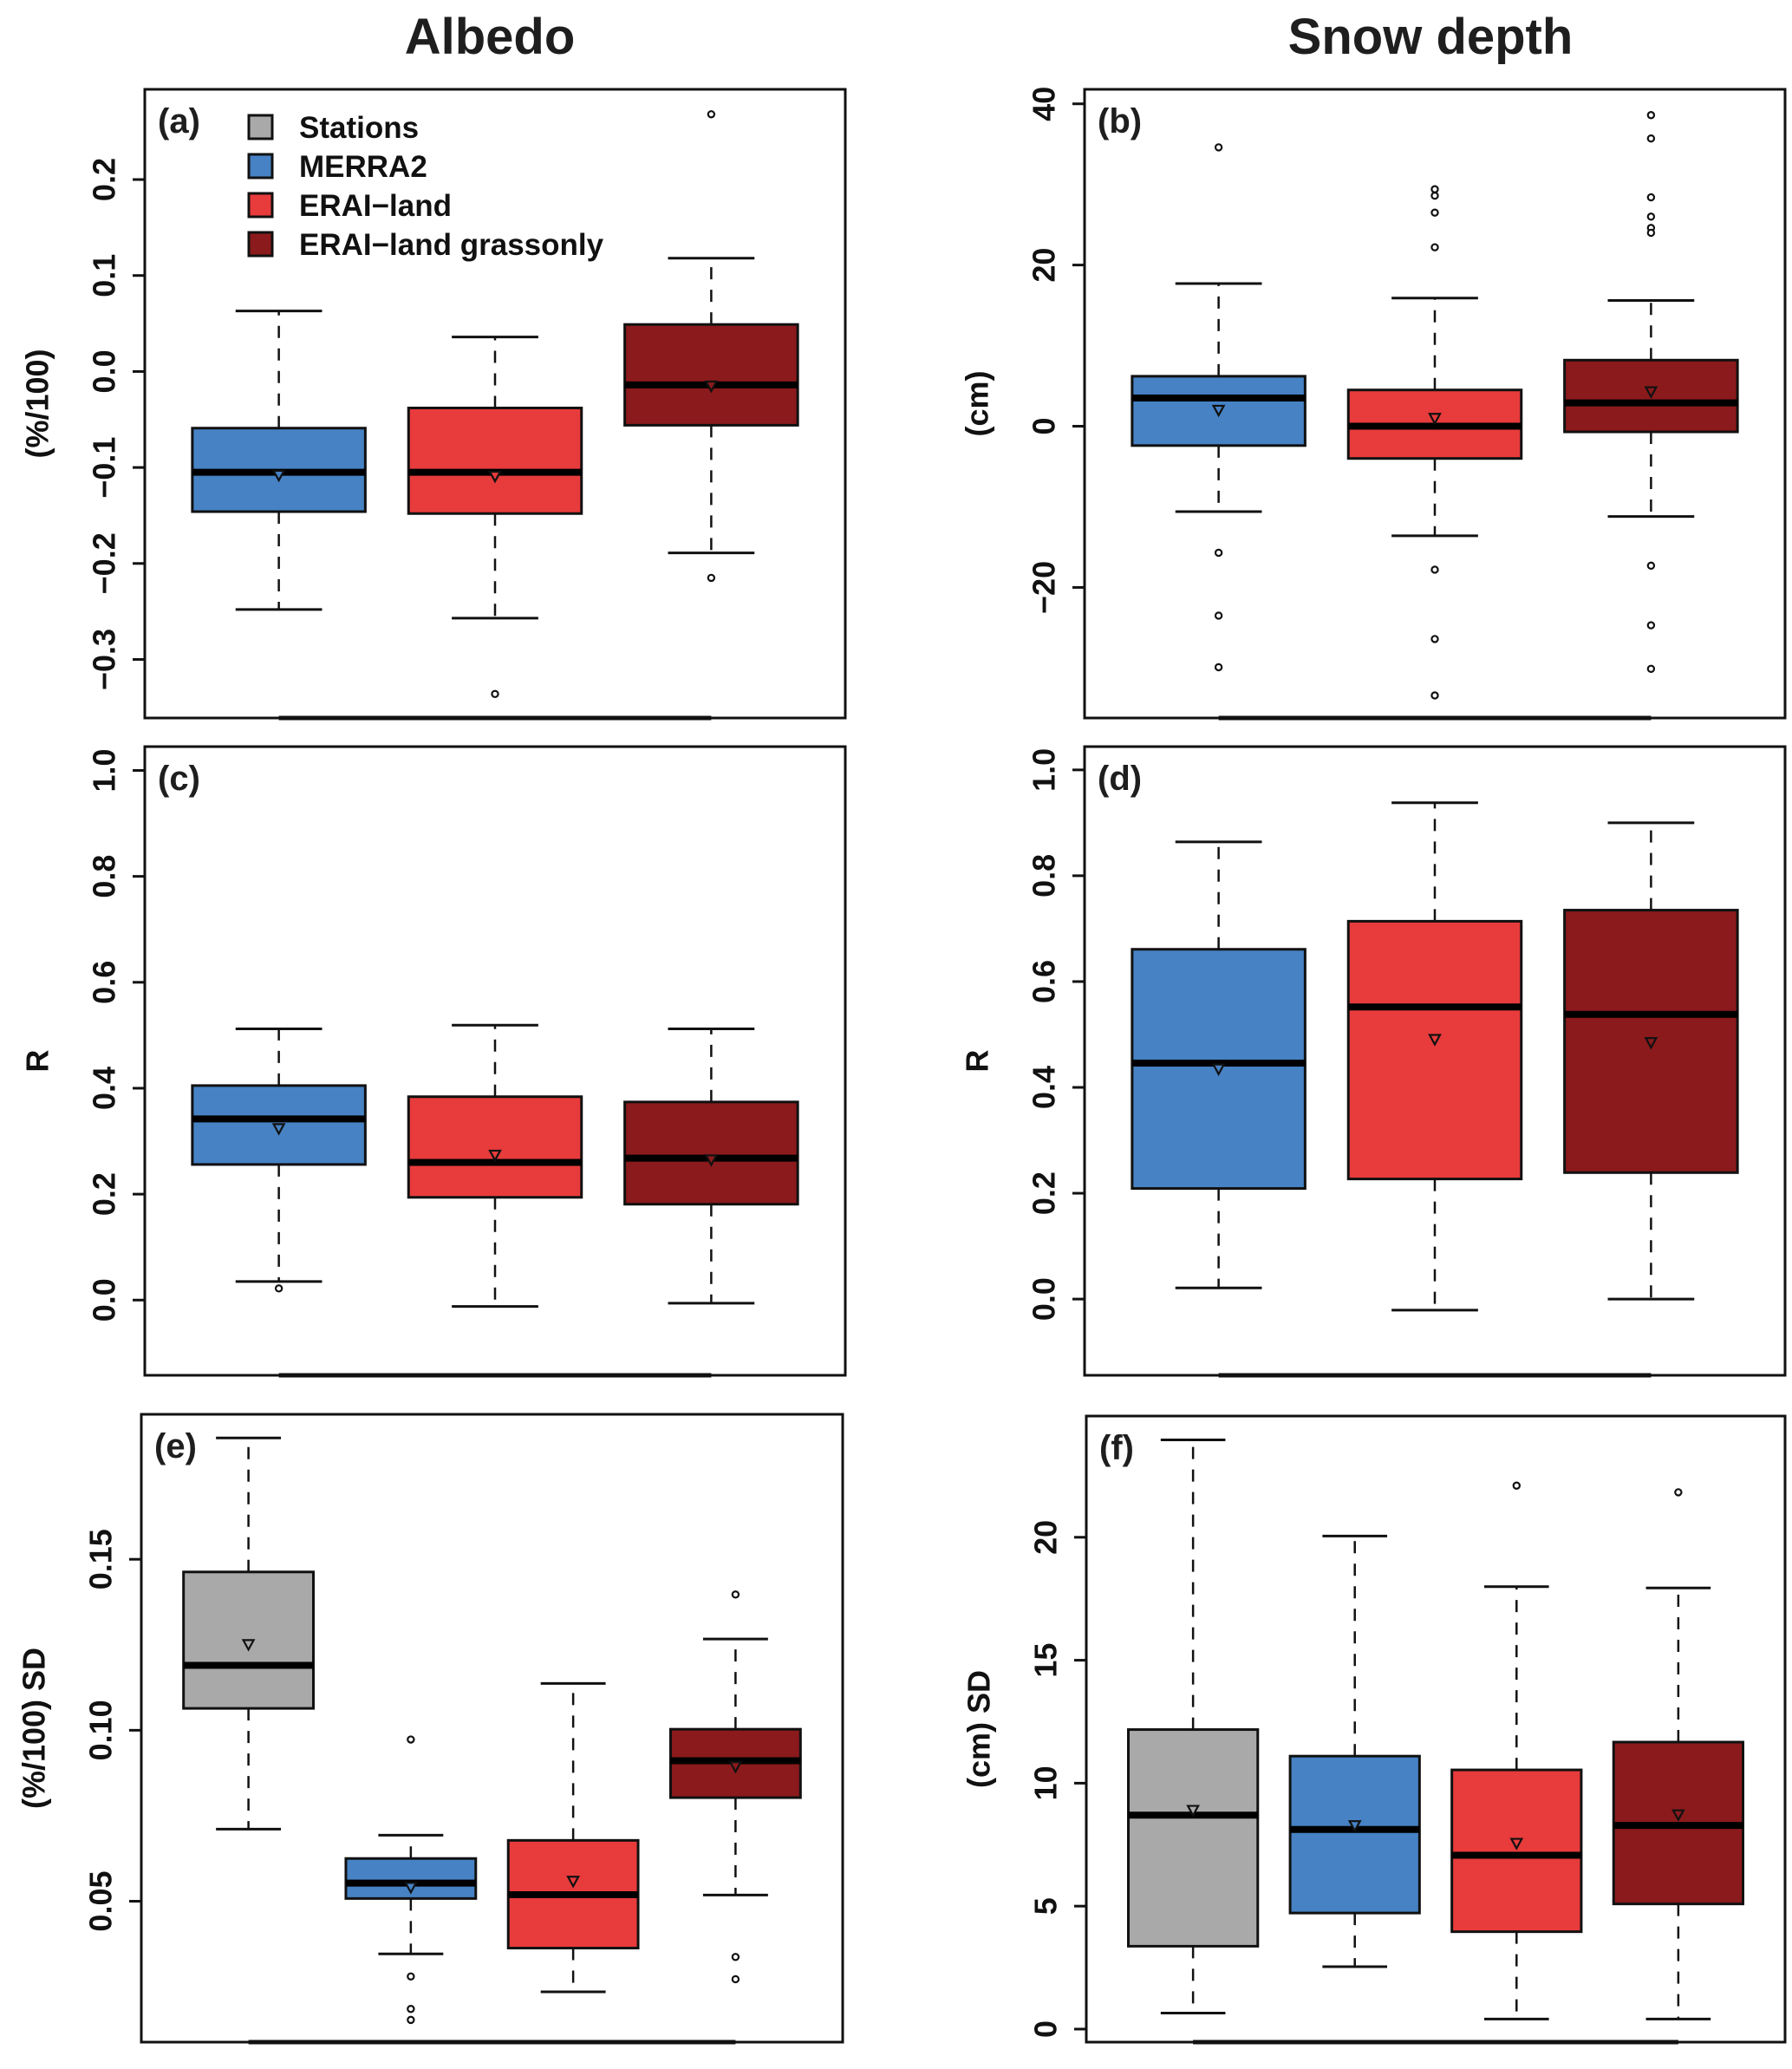  Describe the element at coordinates (104, 563) in the screenshot. I see `y-tick-label: −0.2` at that location.